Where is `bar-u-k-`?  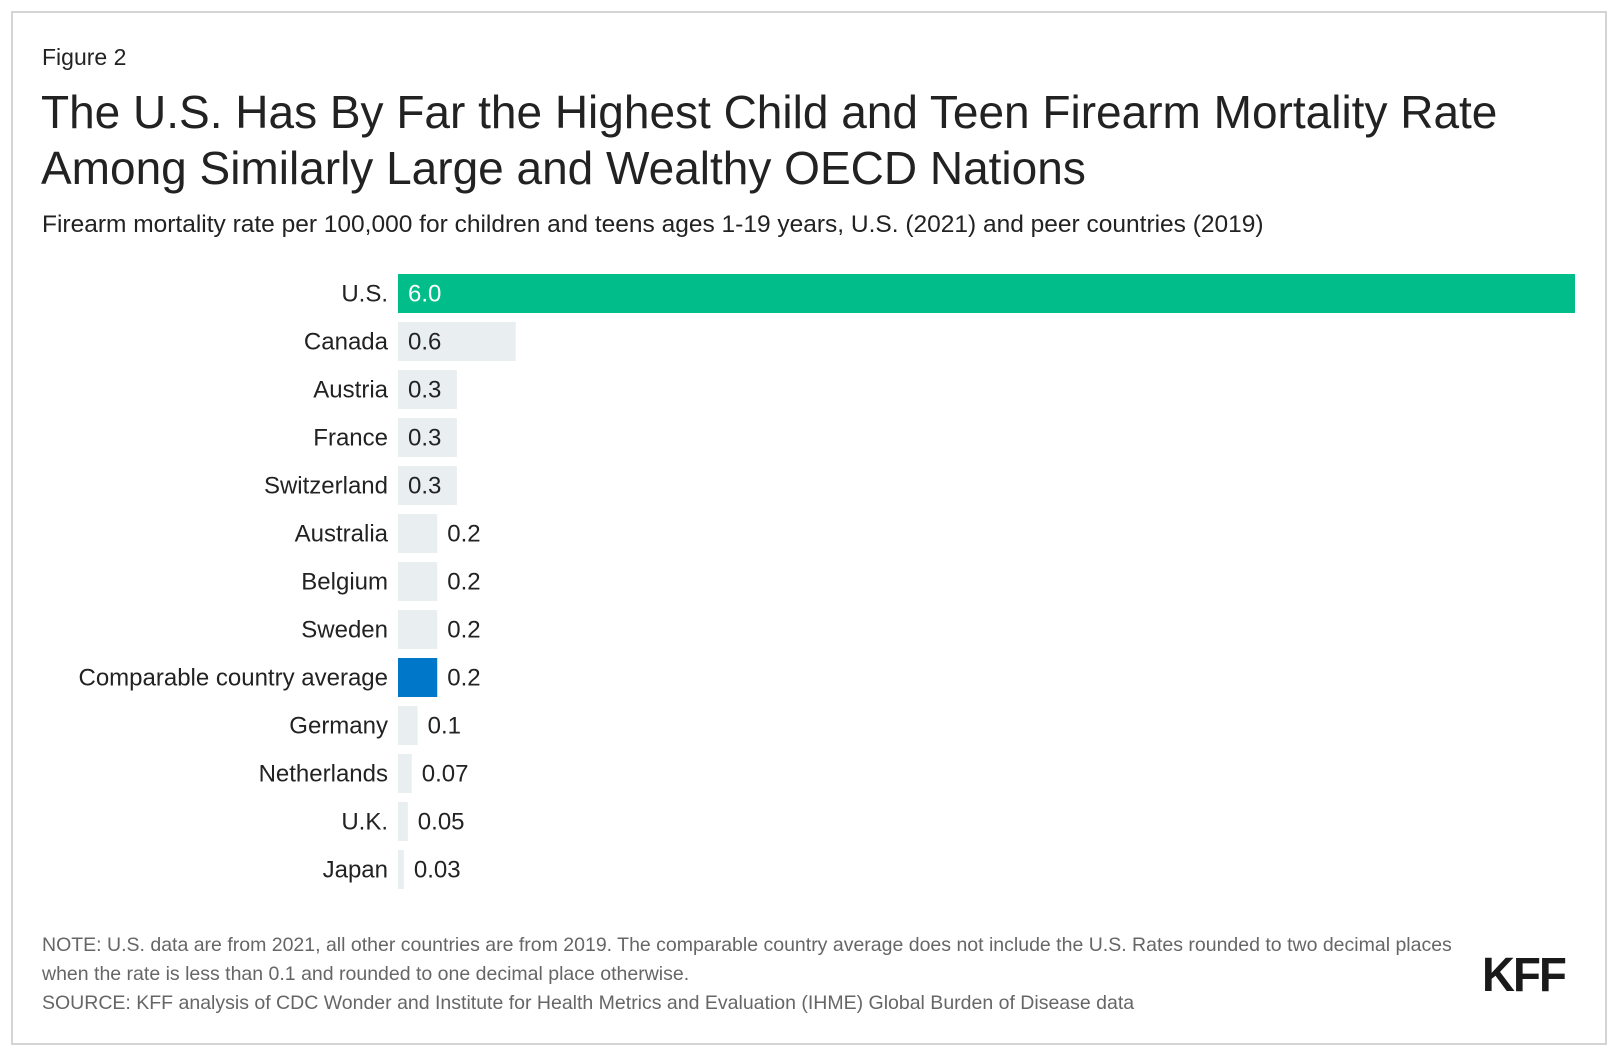 bar-u-k- is located at coordinates (403, 821).